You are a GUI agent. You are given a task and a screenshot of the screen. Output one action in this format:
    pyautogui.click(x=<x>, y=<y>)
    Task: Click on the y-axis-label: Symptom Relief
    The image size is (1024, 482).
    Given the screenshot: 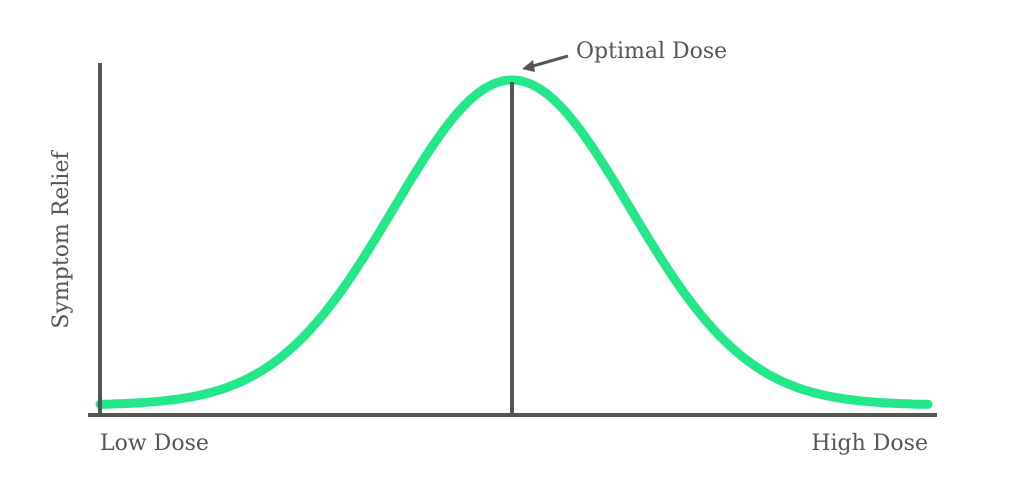 What is the action you would take?
    pyautogui.click(x=61, y=239)
    